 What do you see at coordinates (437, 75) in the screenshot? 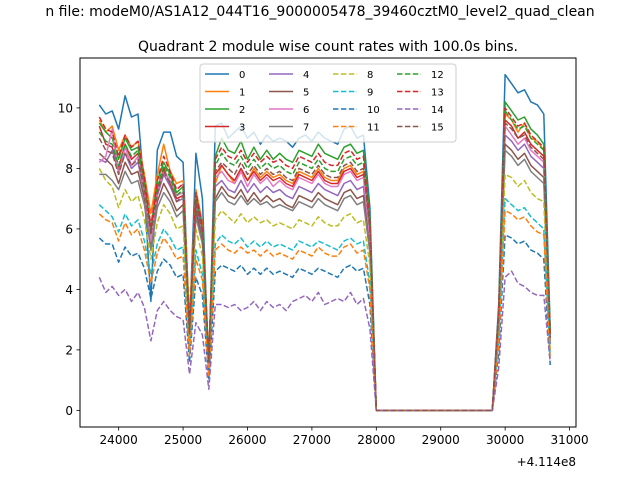
I see `legend-label-12: 12` at bounding box center [437, 75].